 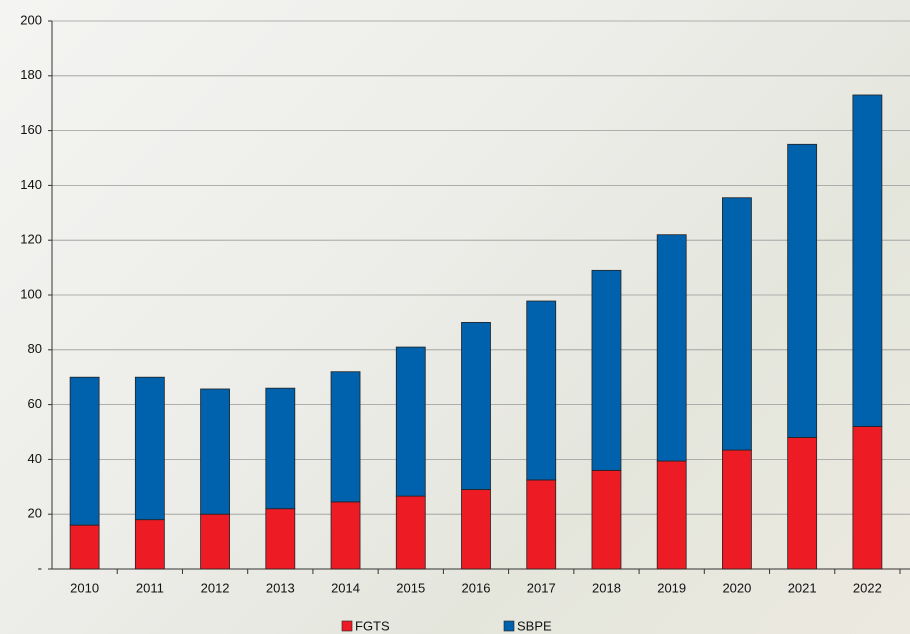 I want to click on x-tick-label: 2013, so click(x=280, y=587).